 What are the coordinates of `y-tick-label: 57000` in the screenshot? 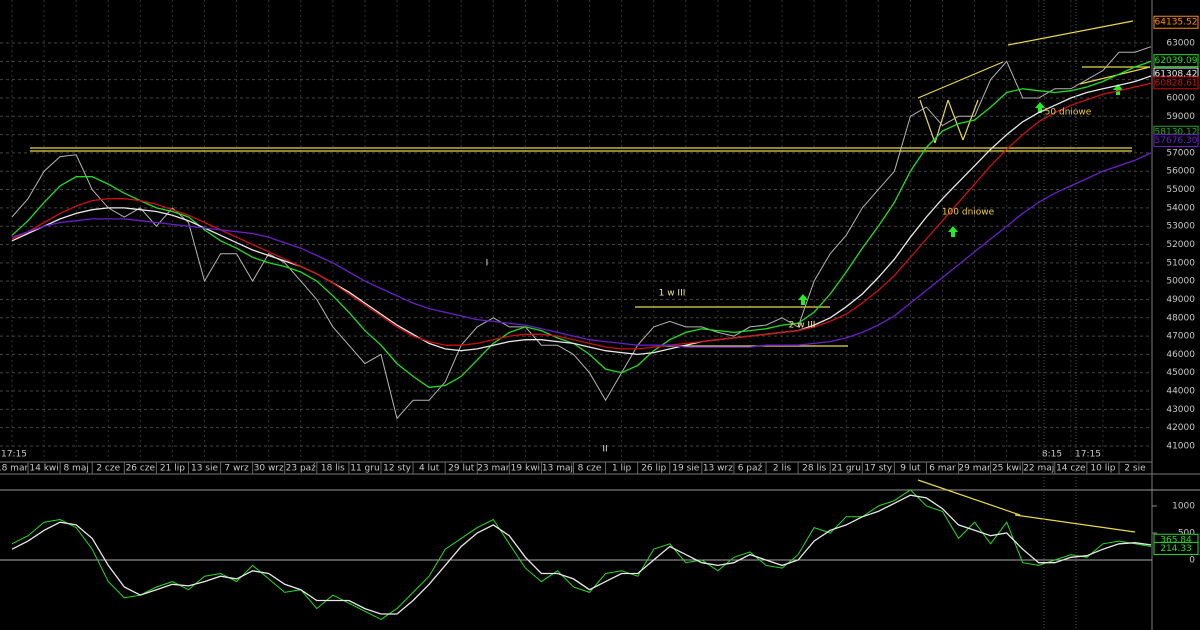 It's located at (1180, 153).